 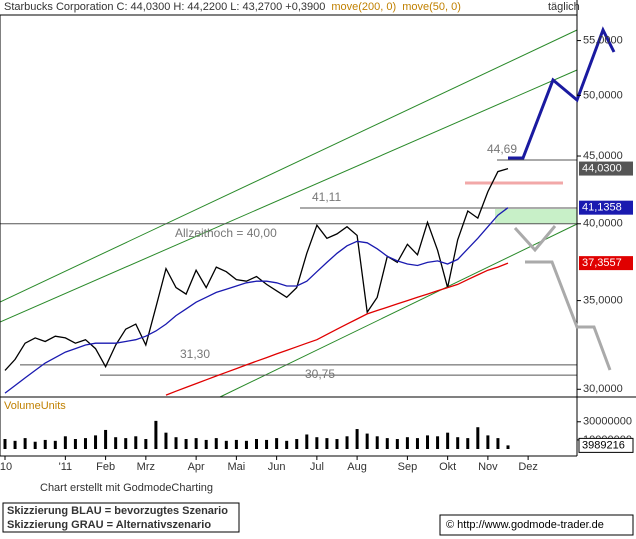 I want to click on y-tick-label: 40,0000, so click(x=603, y=224).